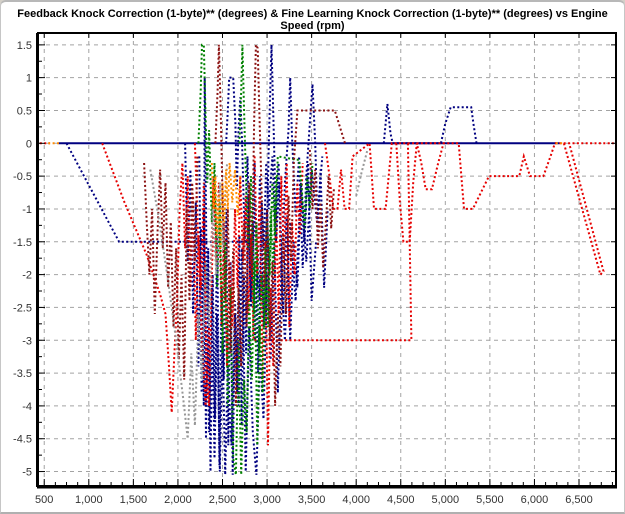  I want to click on y-tick-label: -1.5, so click(22, 243).